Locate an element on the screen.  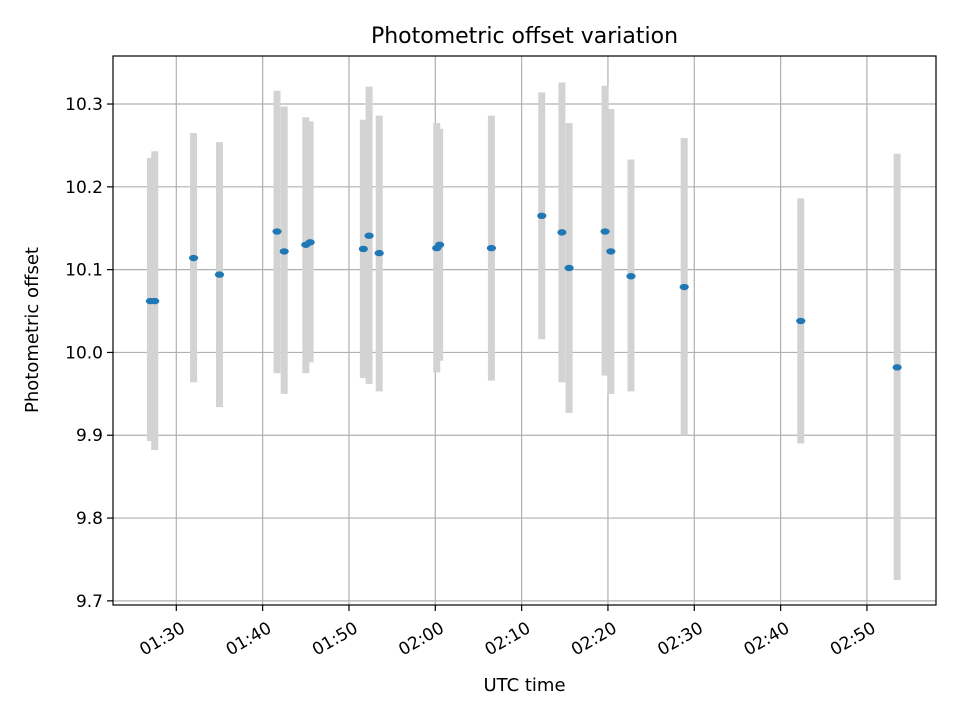
y-tick-label: 10.0 is located at coordinates (84, 353).